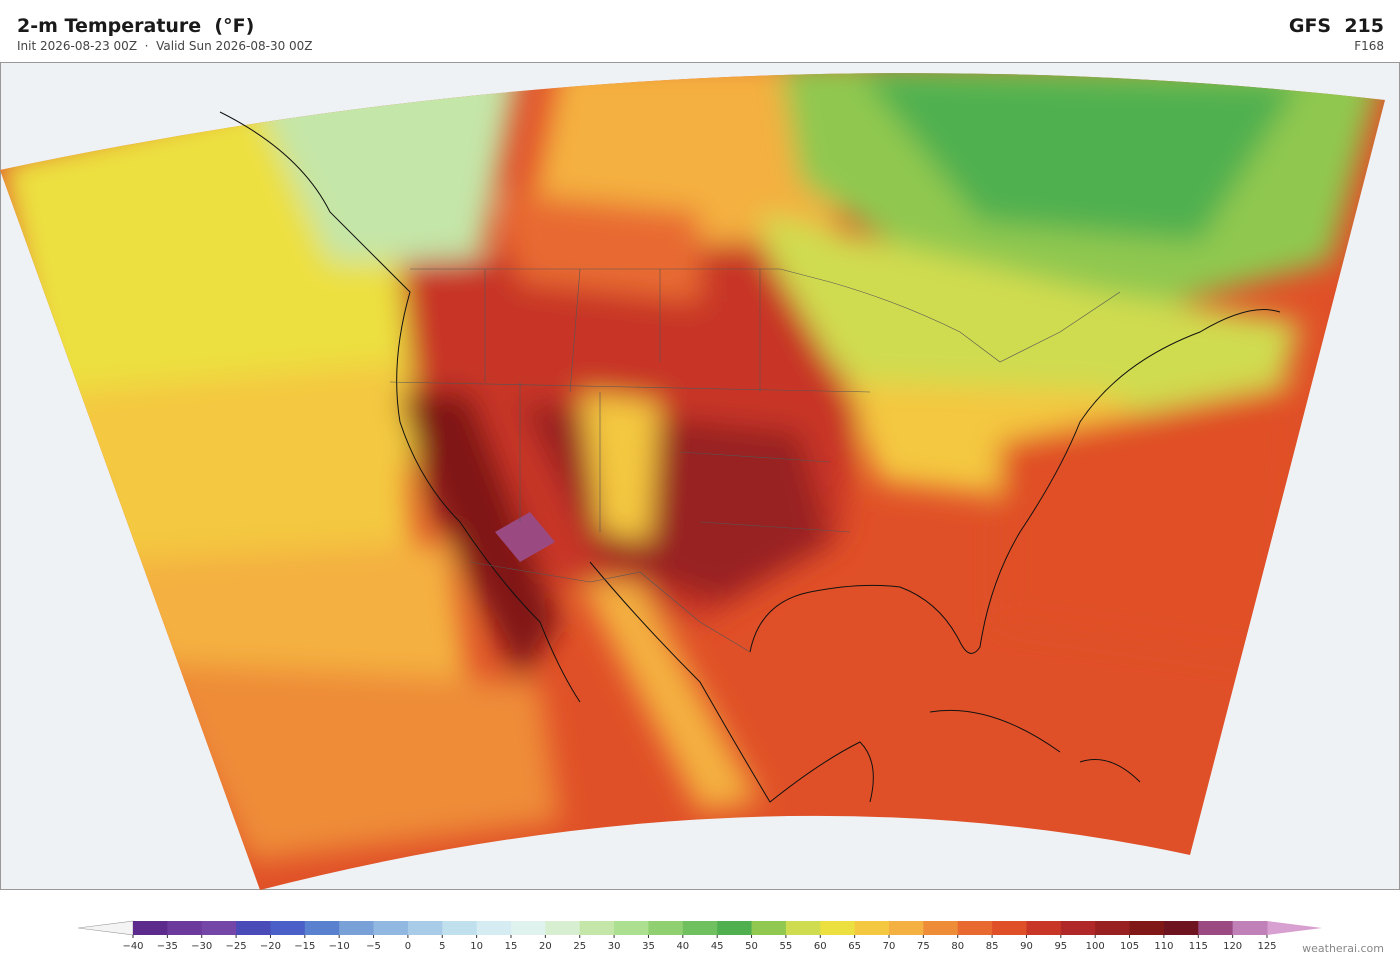 This screenshot has height=964, width=1400. Describe the element at coordinates (1026, 946) in the screenshot. I see `colorbar-tick-label: 90` at that location.